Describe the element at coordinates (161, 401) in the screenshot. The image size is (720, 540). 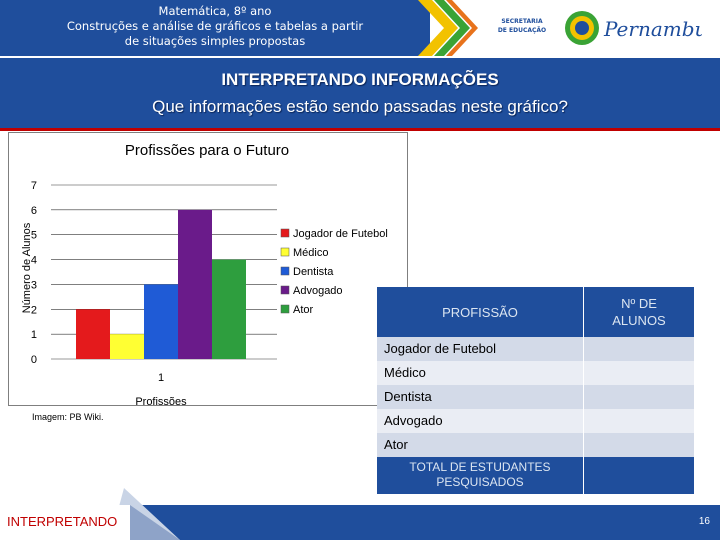
I see `chart-xlabel: Profissões` at that location.